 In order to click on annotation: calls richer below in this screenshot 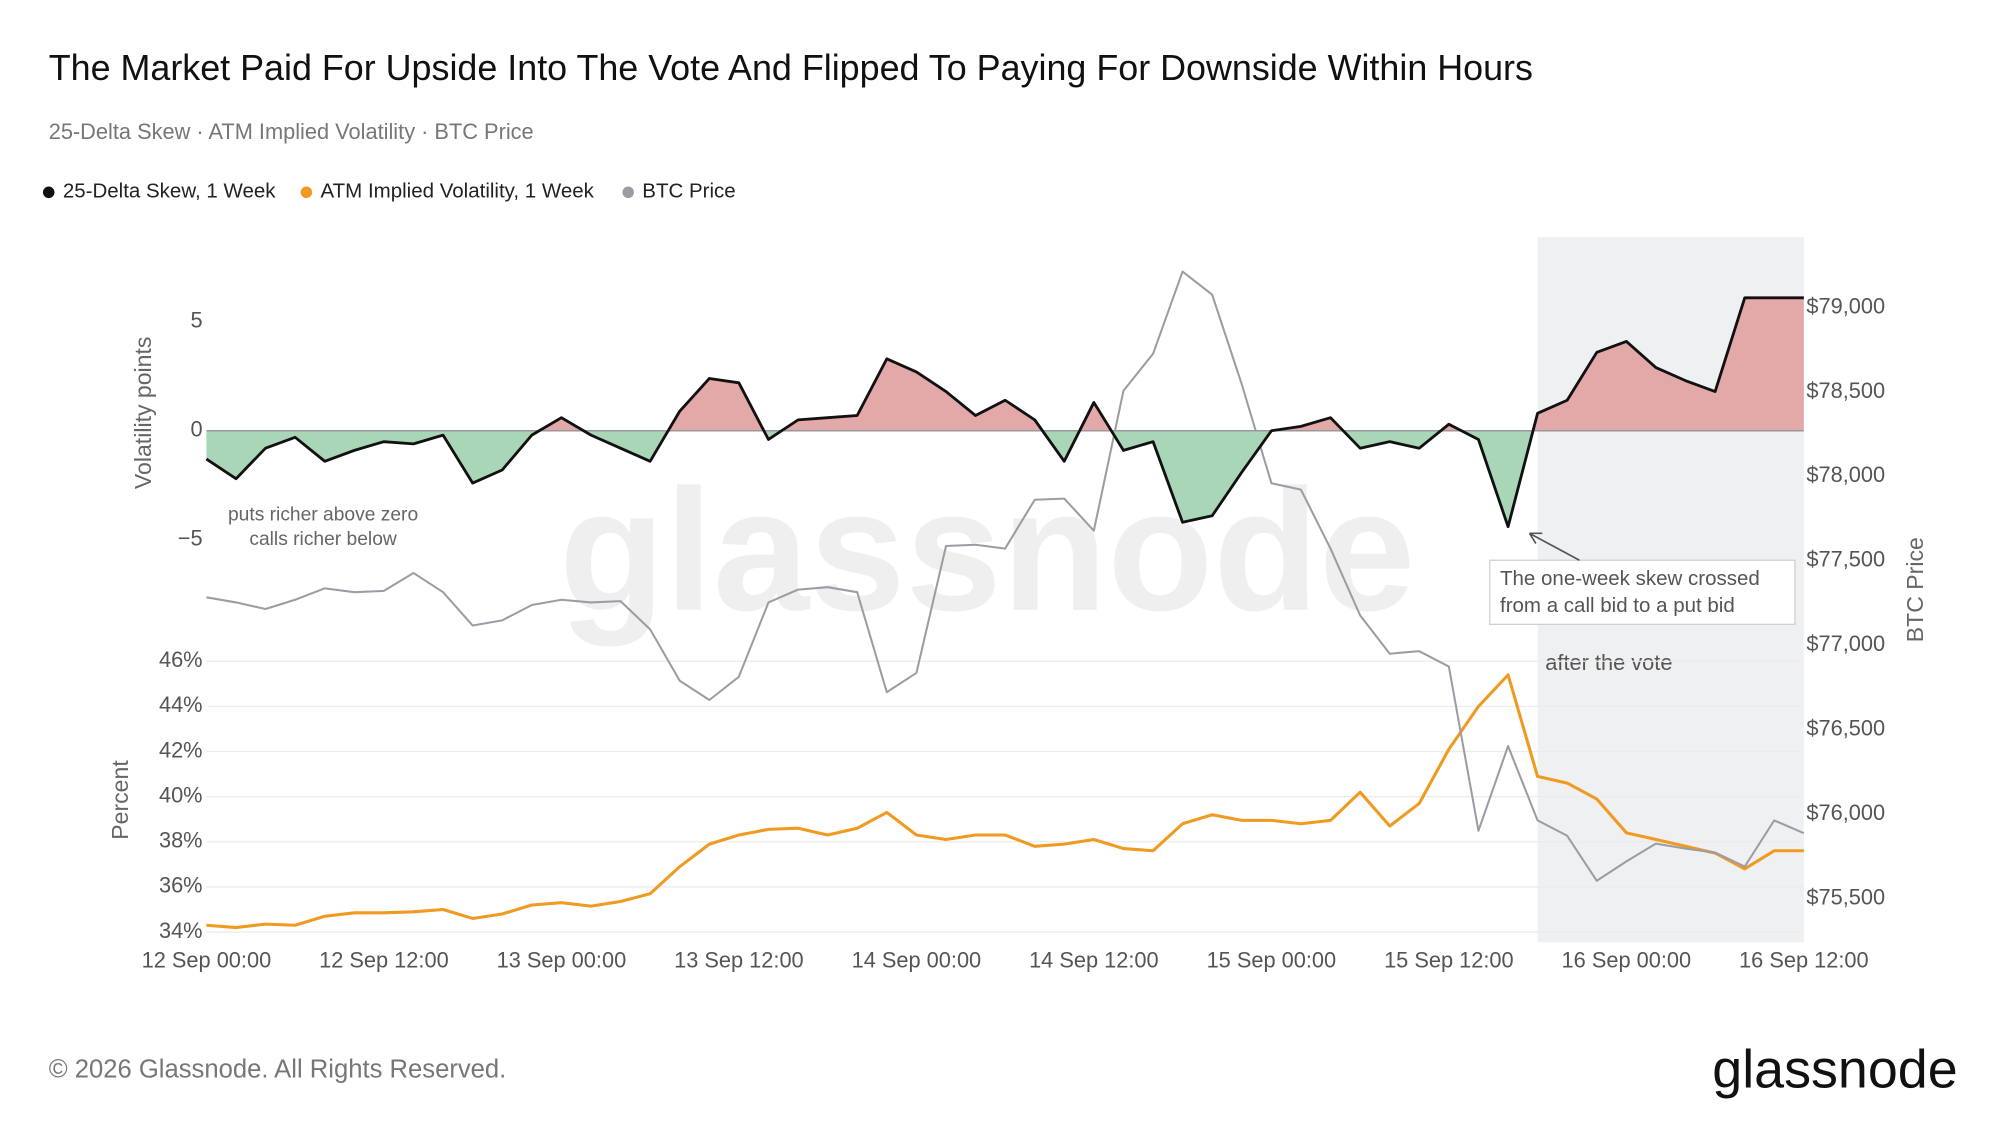, I will do `click(323, 539)`.